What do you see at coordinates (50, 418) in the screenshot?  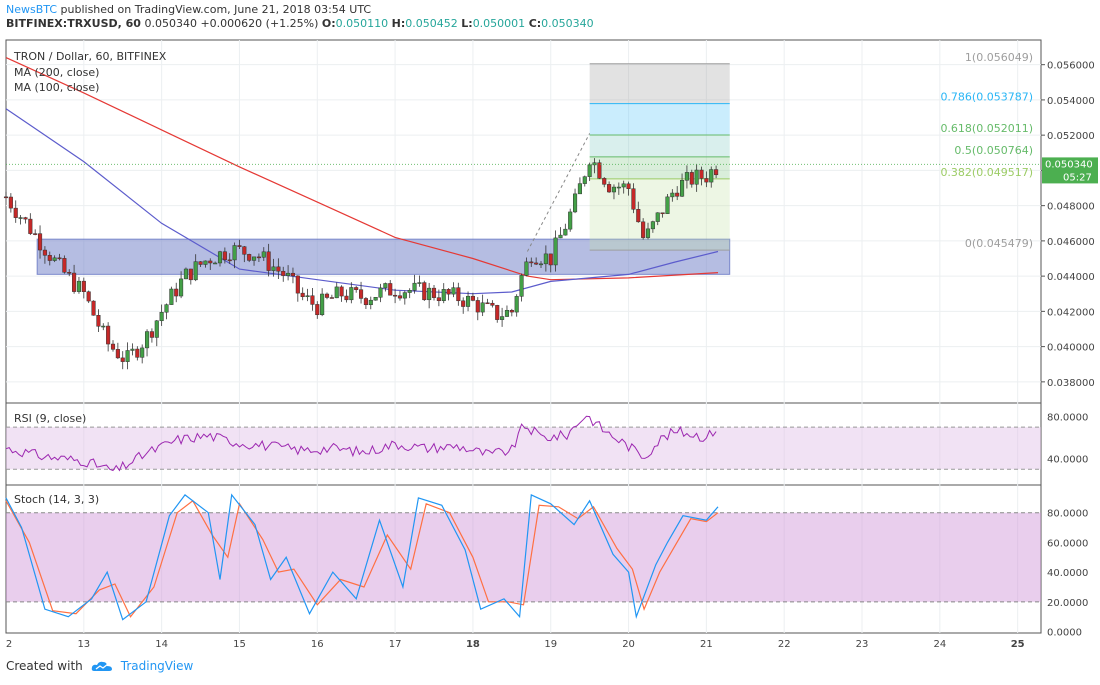 I see `rsi-label: RSI (9, close)` at bounding box center [50, 418].